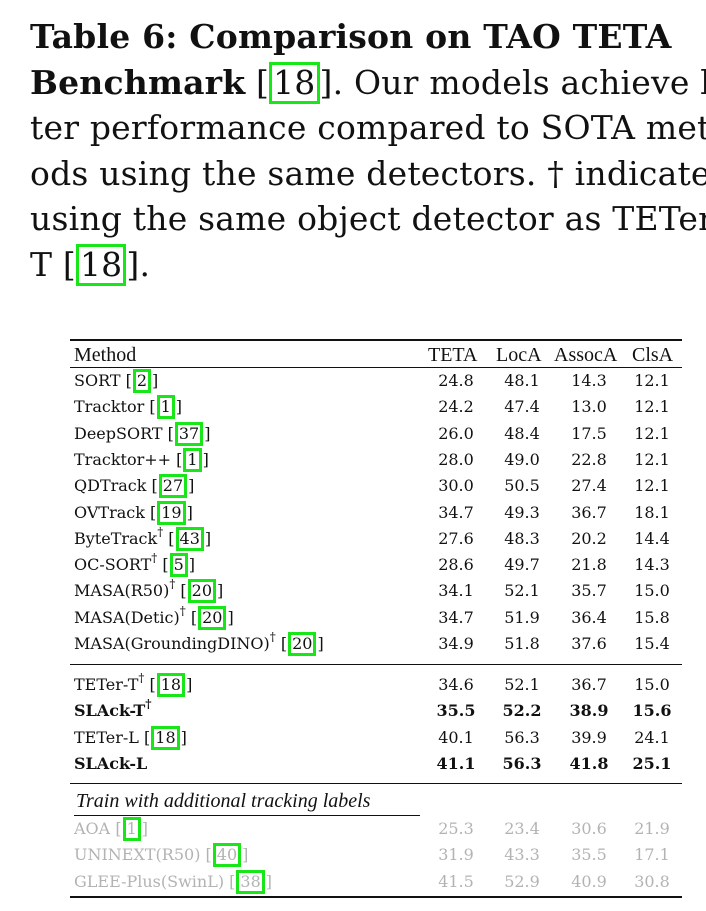  What do you see at coordinates (250, 881) in the screenshot?
I see `citation-link: 38` at bounding box center [250, 881].